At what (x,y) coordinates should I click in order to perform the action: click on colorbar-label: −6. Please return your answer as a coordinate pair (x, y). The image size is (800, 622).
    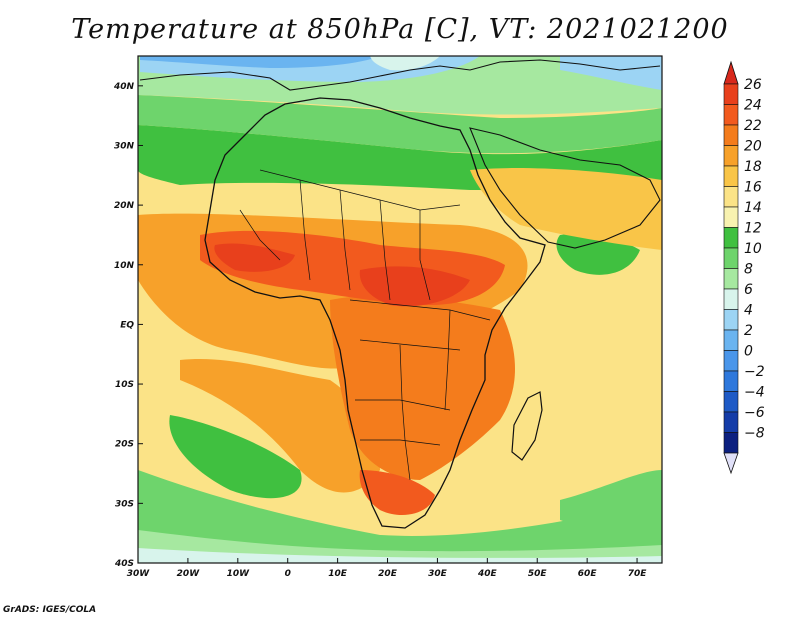
    Looking at the image, I should click on (754, 413).